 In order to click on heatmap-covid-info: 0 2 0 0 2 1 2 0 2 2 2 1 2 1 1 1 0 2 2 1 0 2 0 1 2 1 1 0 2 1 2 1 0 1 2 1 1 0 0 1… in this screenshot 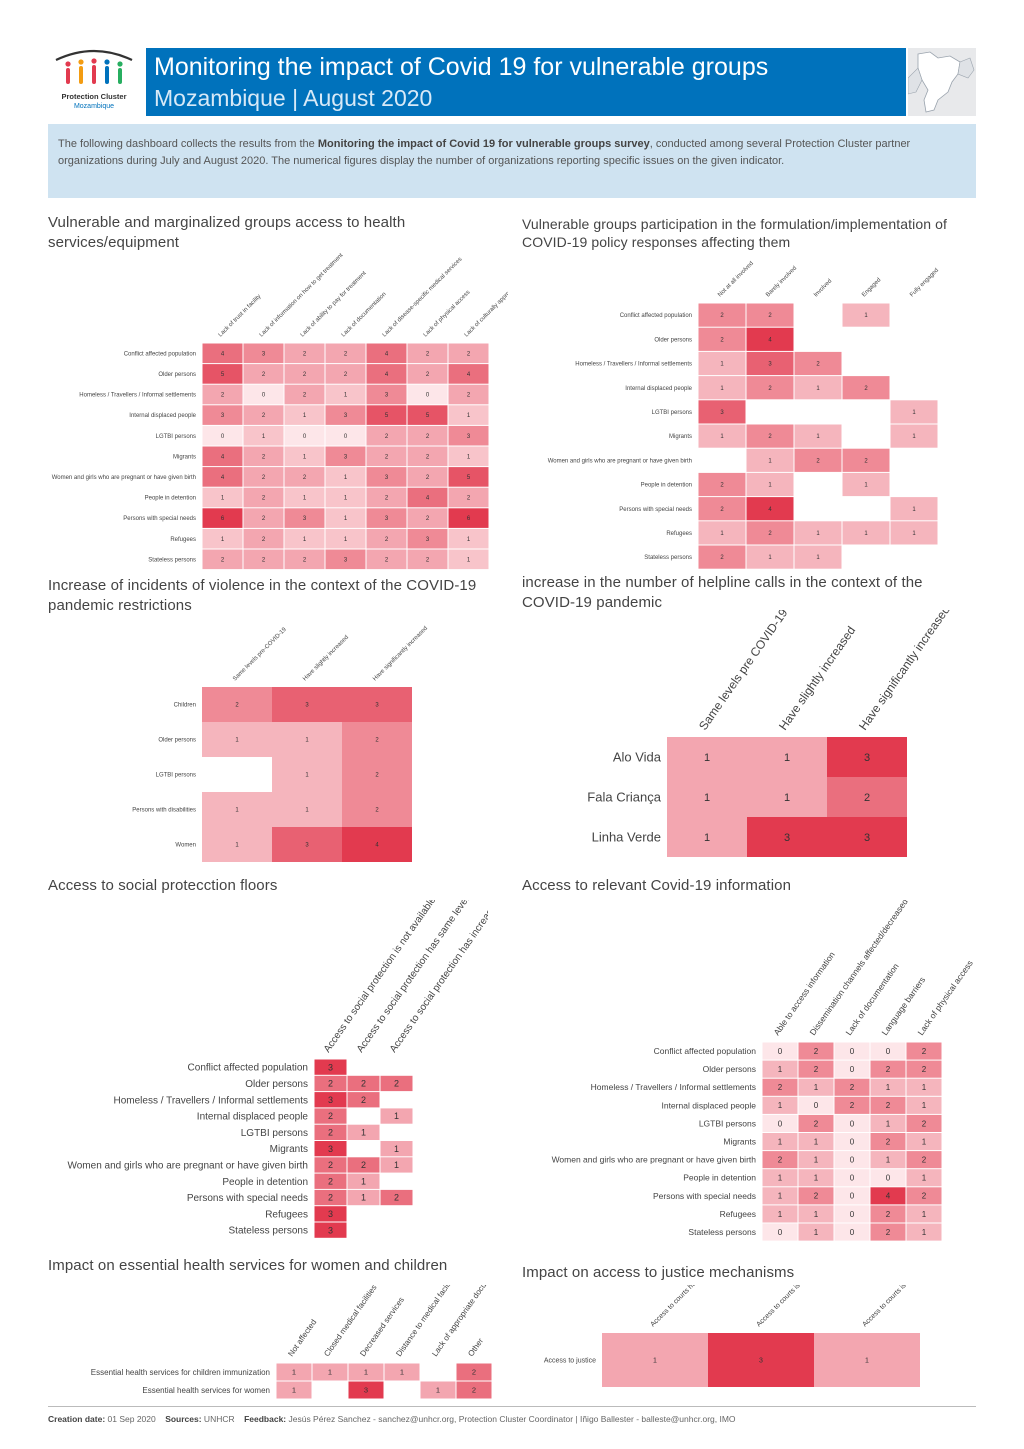, I will do `click(763, 1070)`.